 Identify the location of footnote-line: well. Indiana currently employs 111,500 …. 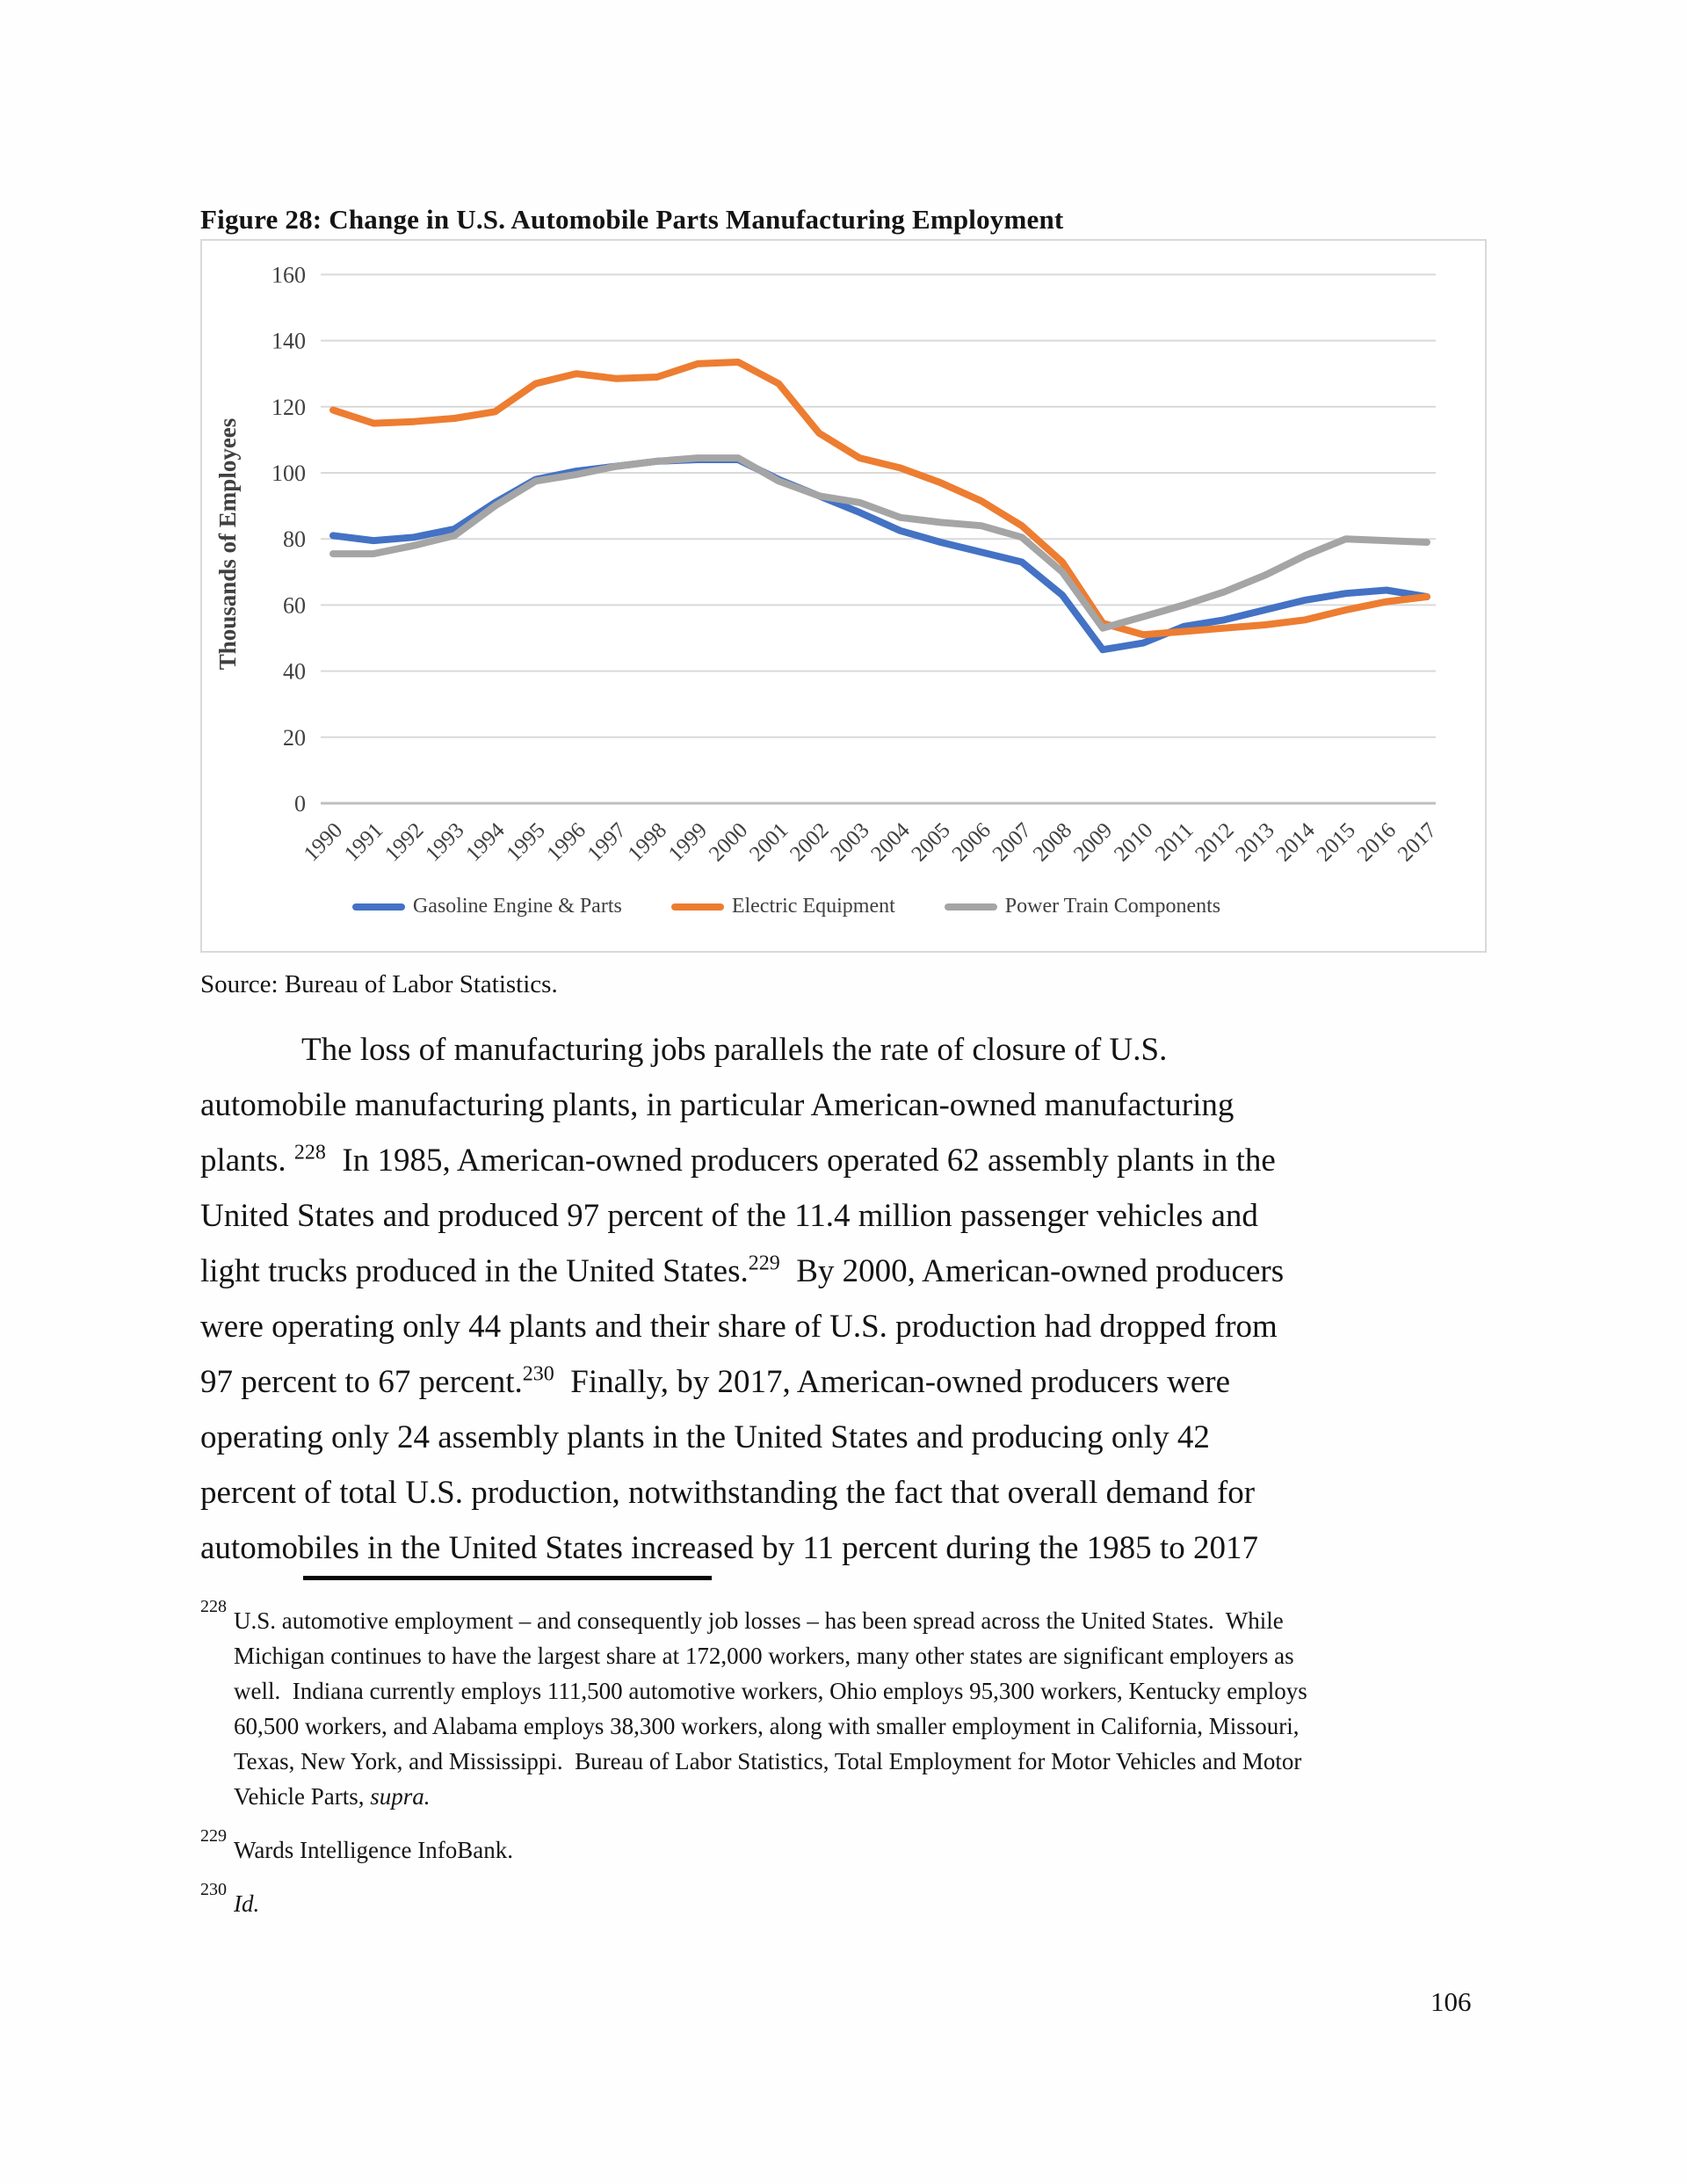
(866, 1691).